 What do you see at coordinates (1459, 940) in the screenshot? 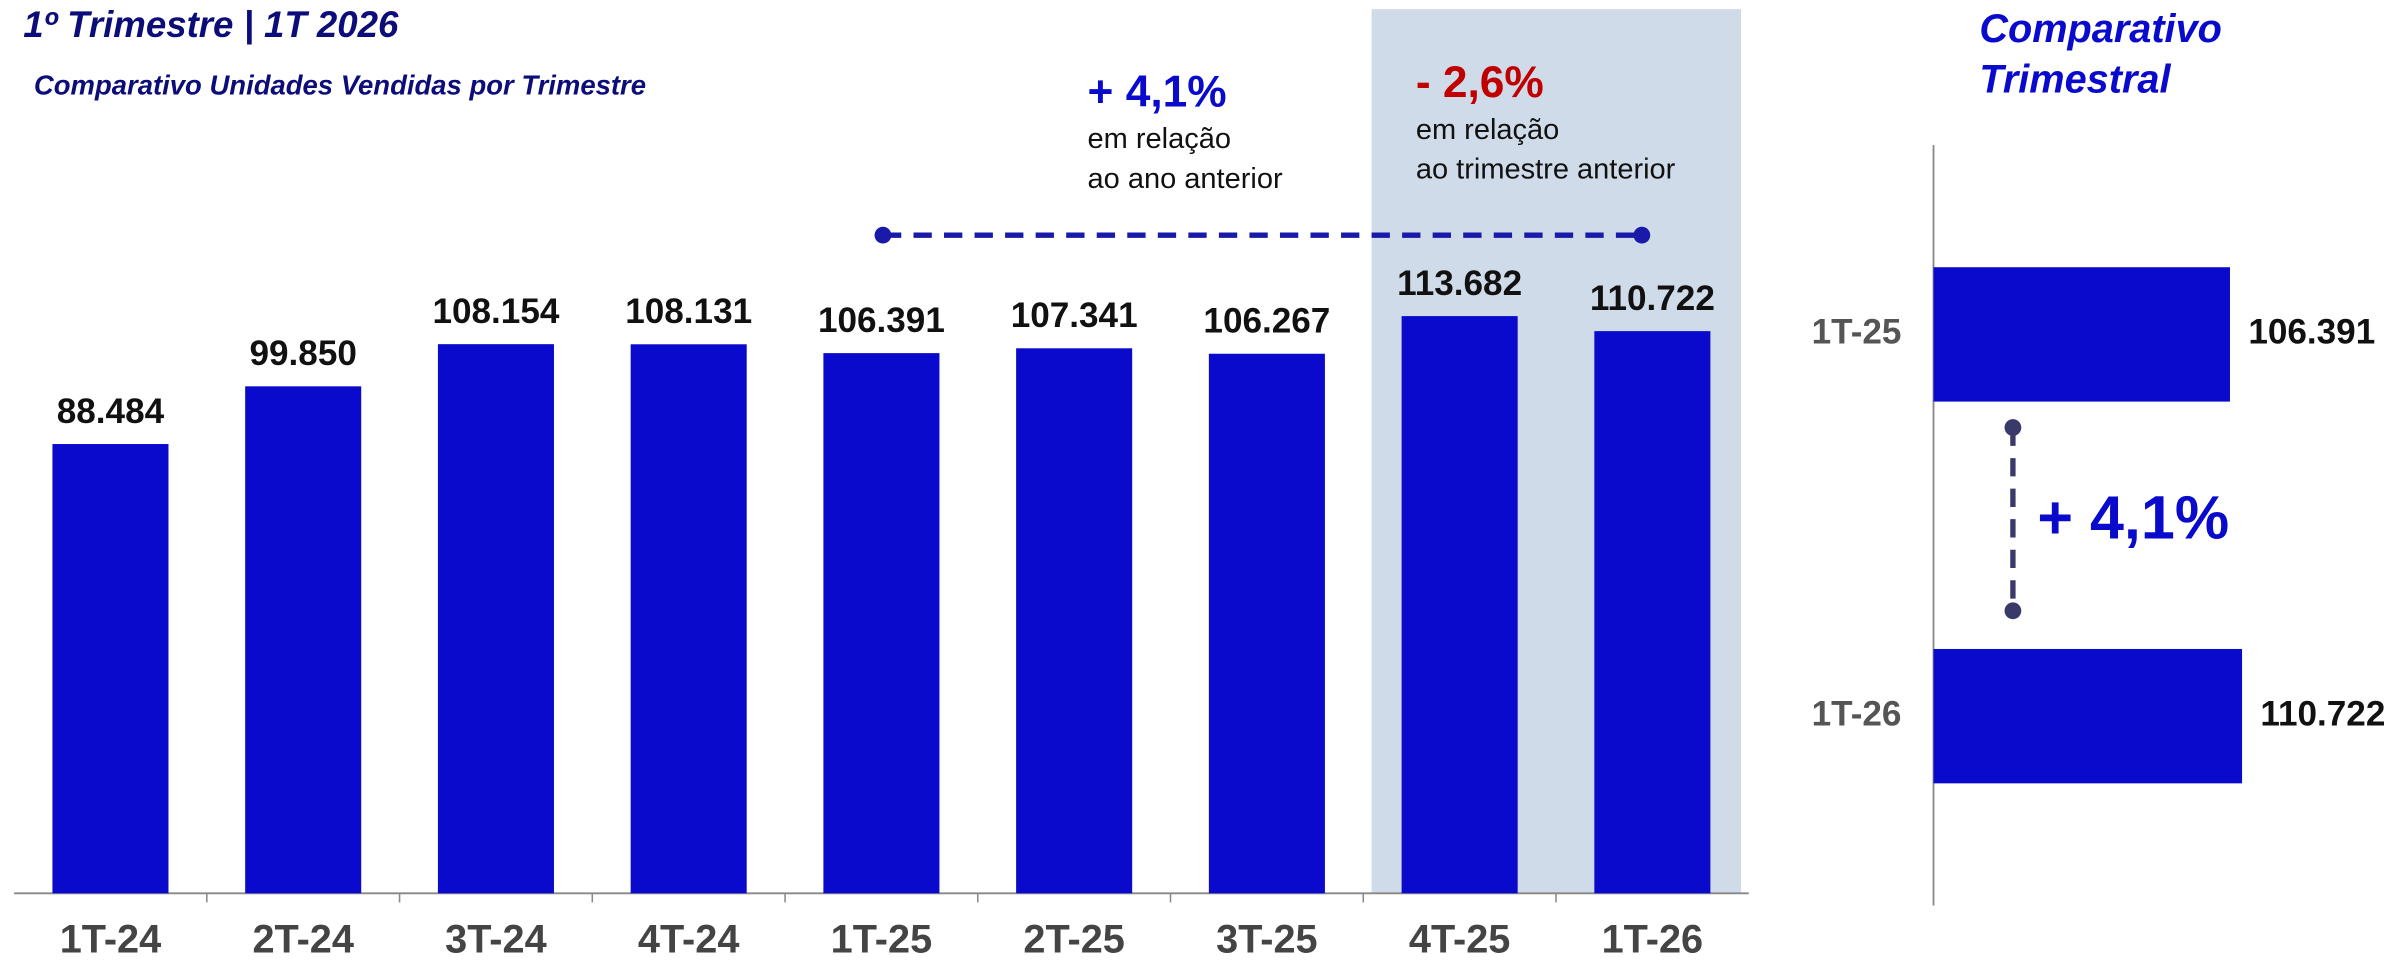
I see `x-tick-label: 4T-25` at bounding box center [1459, 940].